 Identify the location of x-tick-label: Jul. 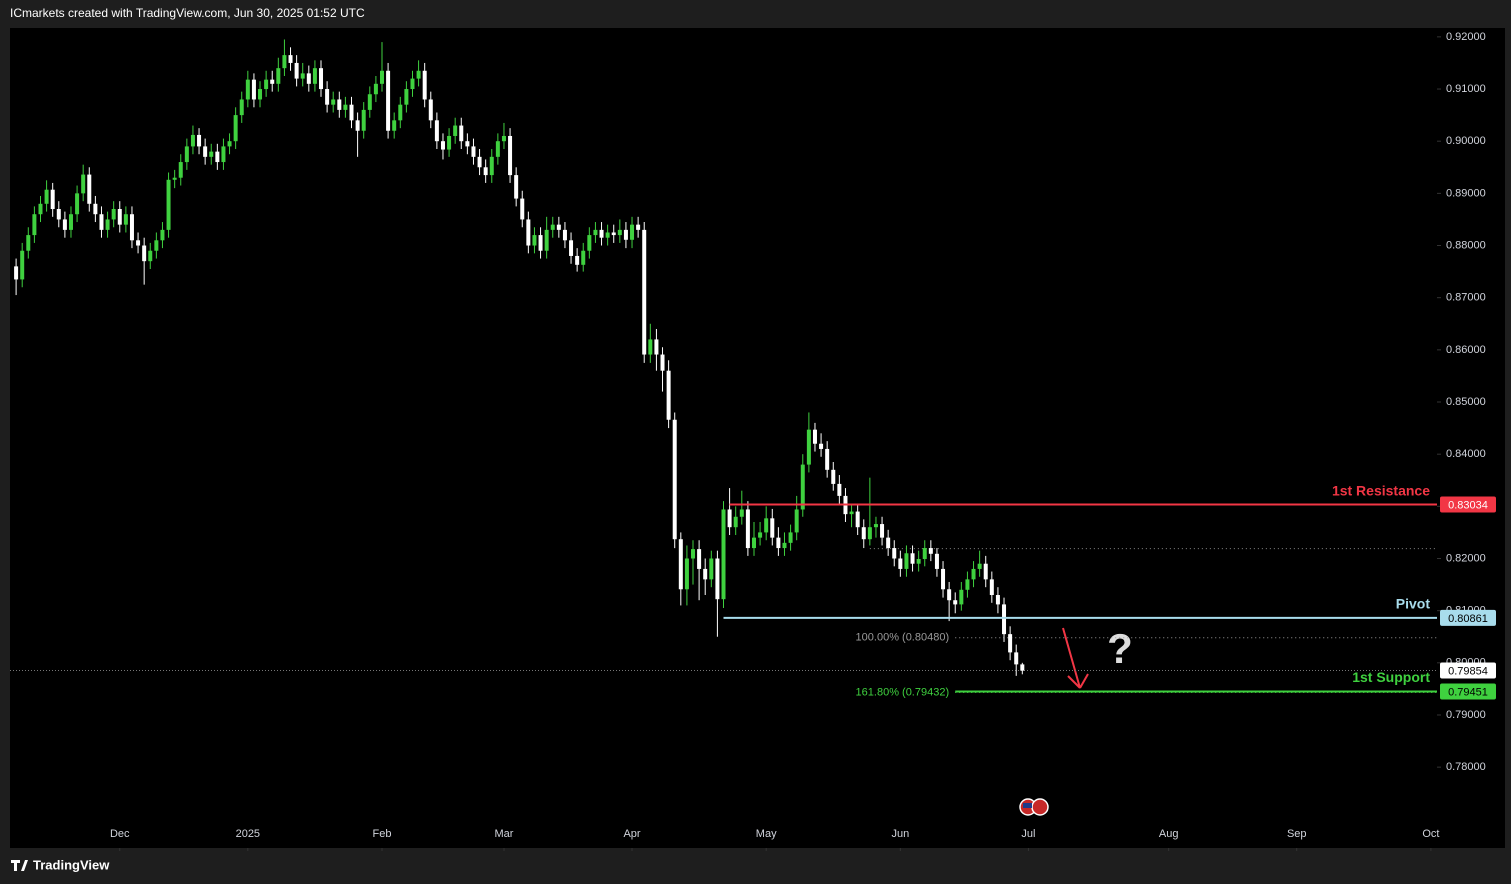
(1028, 834).